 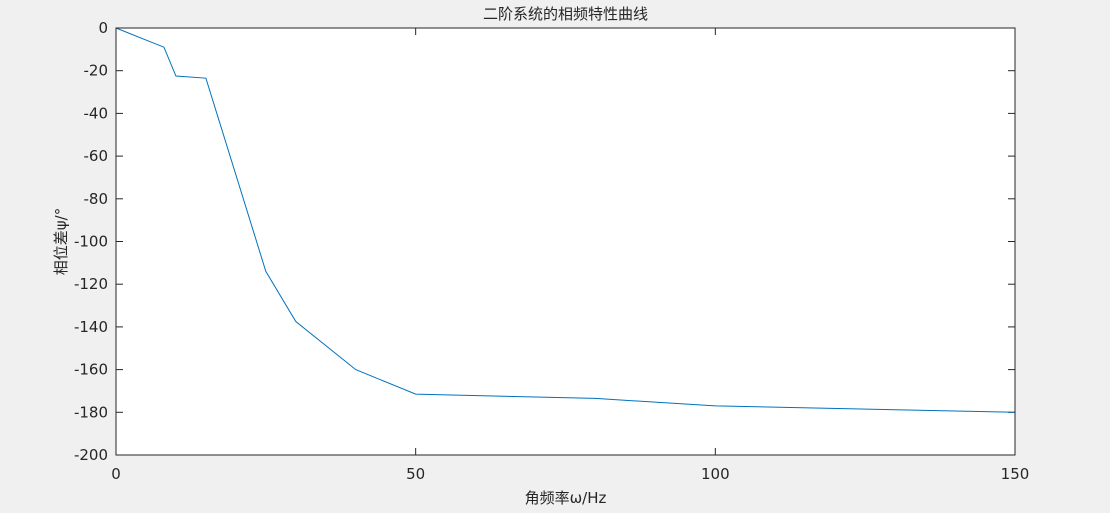 What do you see at coordinates (91, 455) in the screenshot?
I see `y-tick-label: -200` at bounding box center [91, 455].